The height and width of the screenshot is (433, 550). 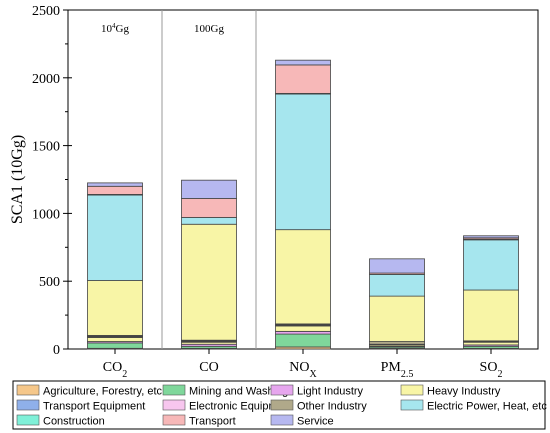 I want to click on bar-stack-pm25, so click(x=397, y=304).